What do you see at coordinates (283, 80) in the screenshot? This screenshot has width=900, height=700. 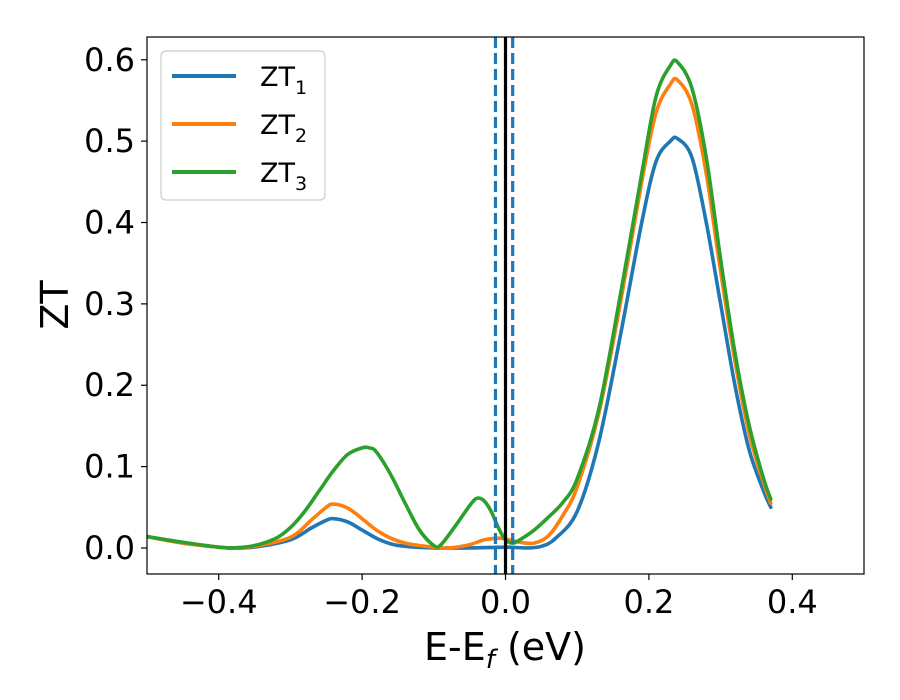 I see `legend-label-zt1: ZT1` at bounding box center [283, 80].